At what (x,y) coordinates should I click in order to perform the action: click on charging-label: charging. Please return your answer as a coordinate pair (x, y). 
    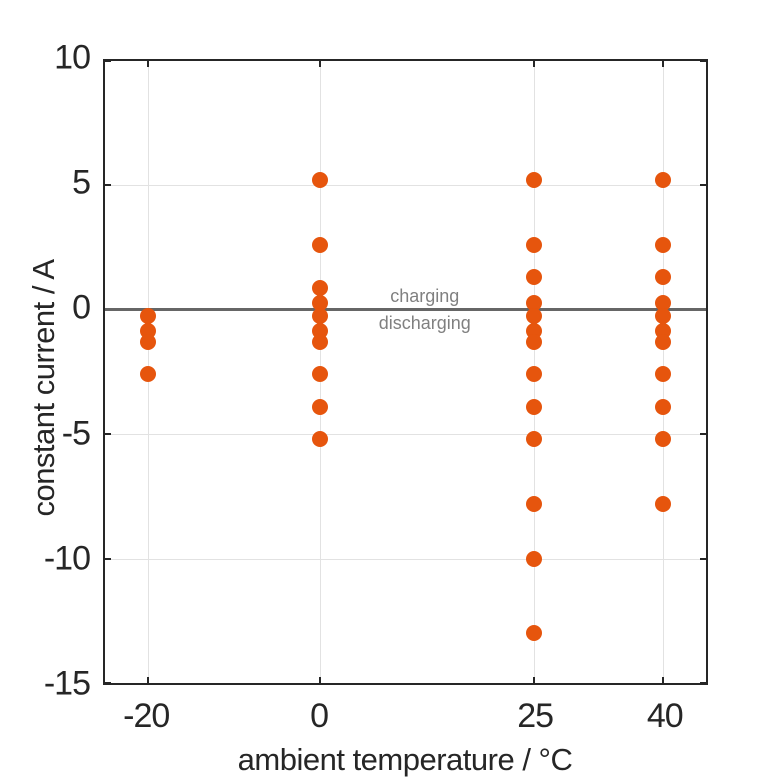
    Looking at the image, I should click on (425, 295).